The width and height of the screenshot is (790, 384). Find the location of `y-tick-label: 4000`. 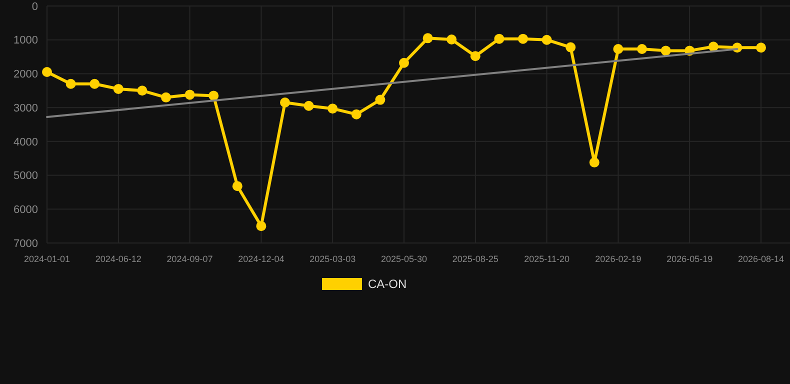

y-tick-label: 4000 is located at coordinates (26, 142).